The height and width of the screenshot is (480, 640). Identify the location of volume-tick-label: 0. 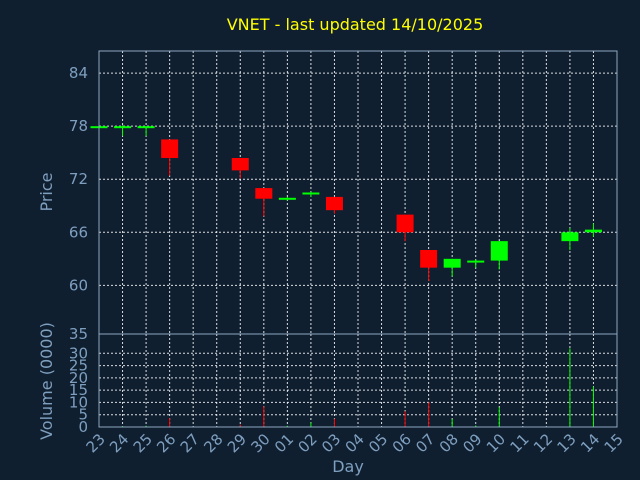
(83, 427).